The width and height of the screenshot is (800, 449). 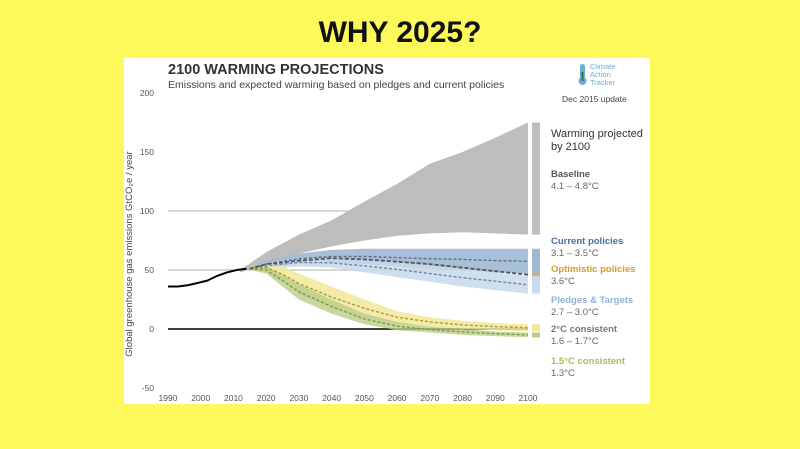 What do you see at coordinates (148, 388) in the screenshot?
I see `y-tick-label: -50` at bounding box center [148, 388].